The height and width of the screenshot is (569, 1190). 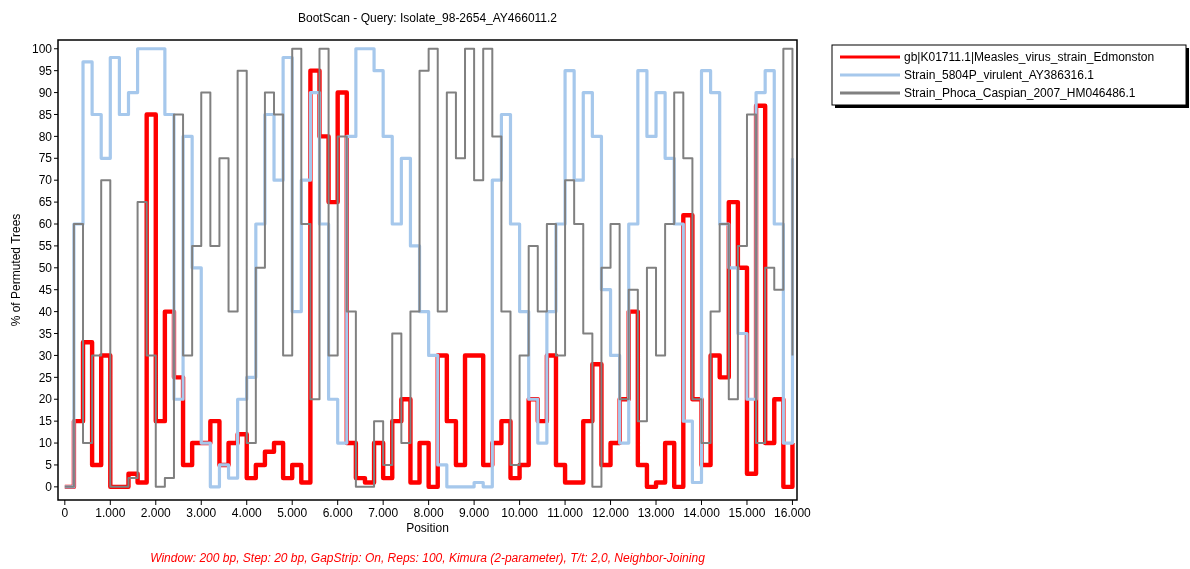 I want to click on text: Window: 200 bp, Step: 20 bp, GapStrip: On, Reps: 100, Kimura (2-parameter), T/t: 2,0, Neighbor-Joining, so click(x=428, y=558).